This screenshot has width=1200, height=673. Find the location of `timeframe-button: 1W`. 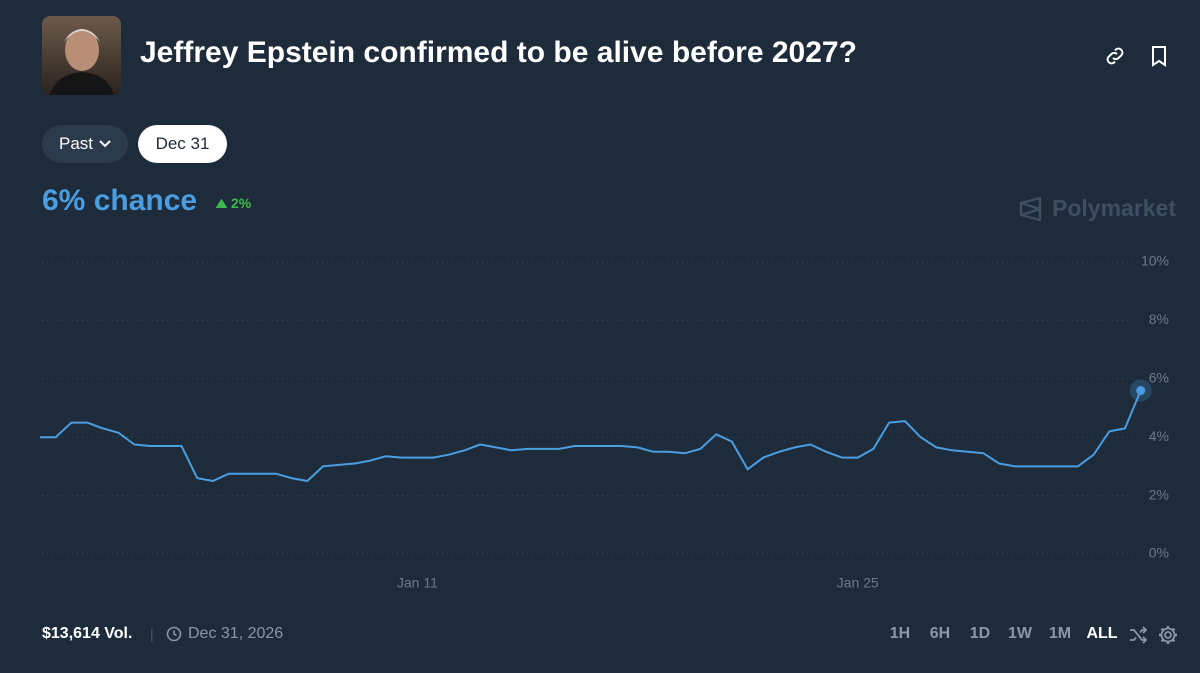

timeframe-button: 1W is located at coordinates (1020, 633).